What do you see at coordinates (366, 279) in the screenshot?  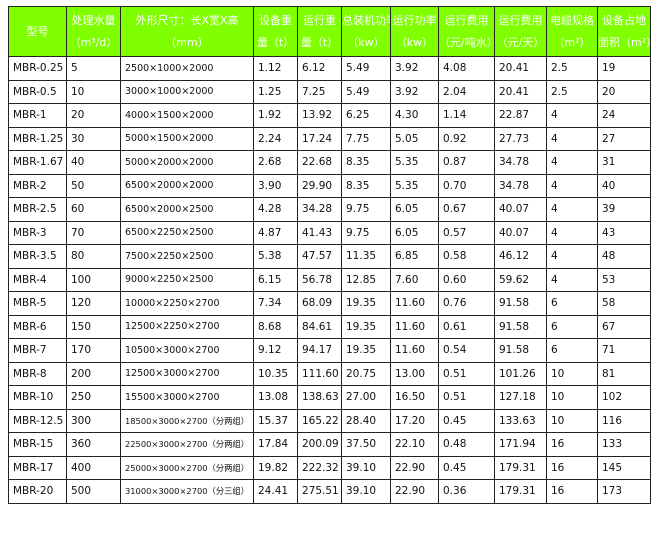 I see `cell-installed-power: 12.85` at bounding box center [366, 279].